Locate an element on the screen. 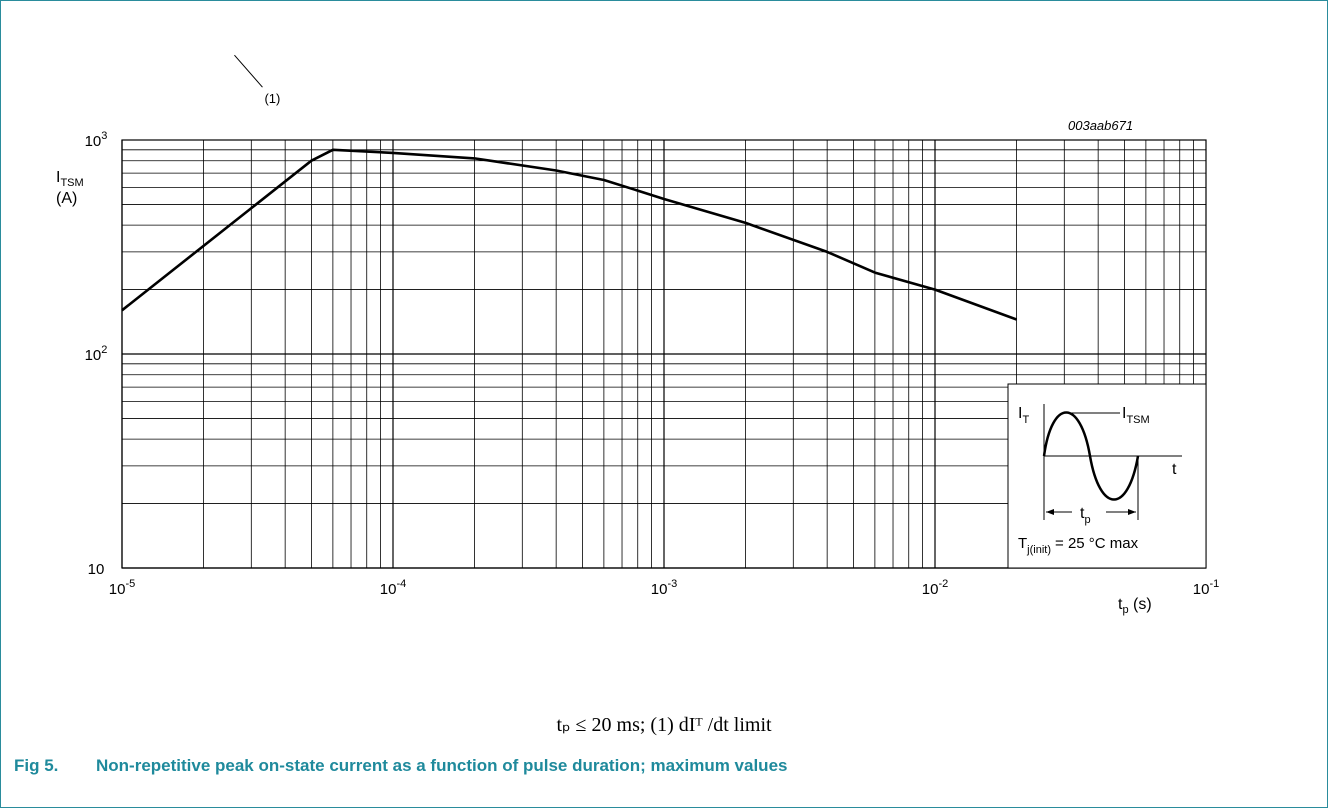  x-tick-label: 10⁻³ is located at coordinates (664, 588).